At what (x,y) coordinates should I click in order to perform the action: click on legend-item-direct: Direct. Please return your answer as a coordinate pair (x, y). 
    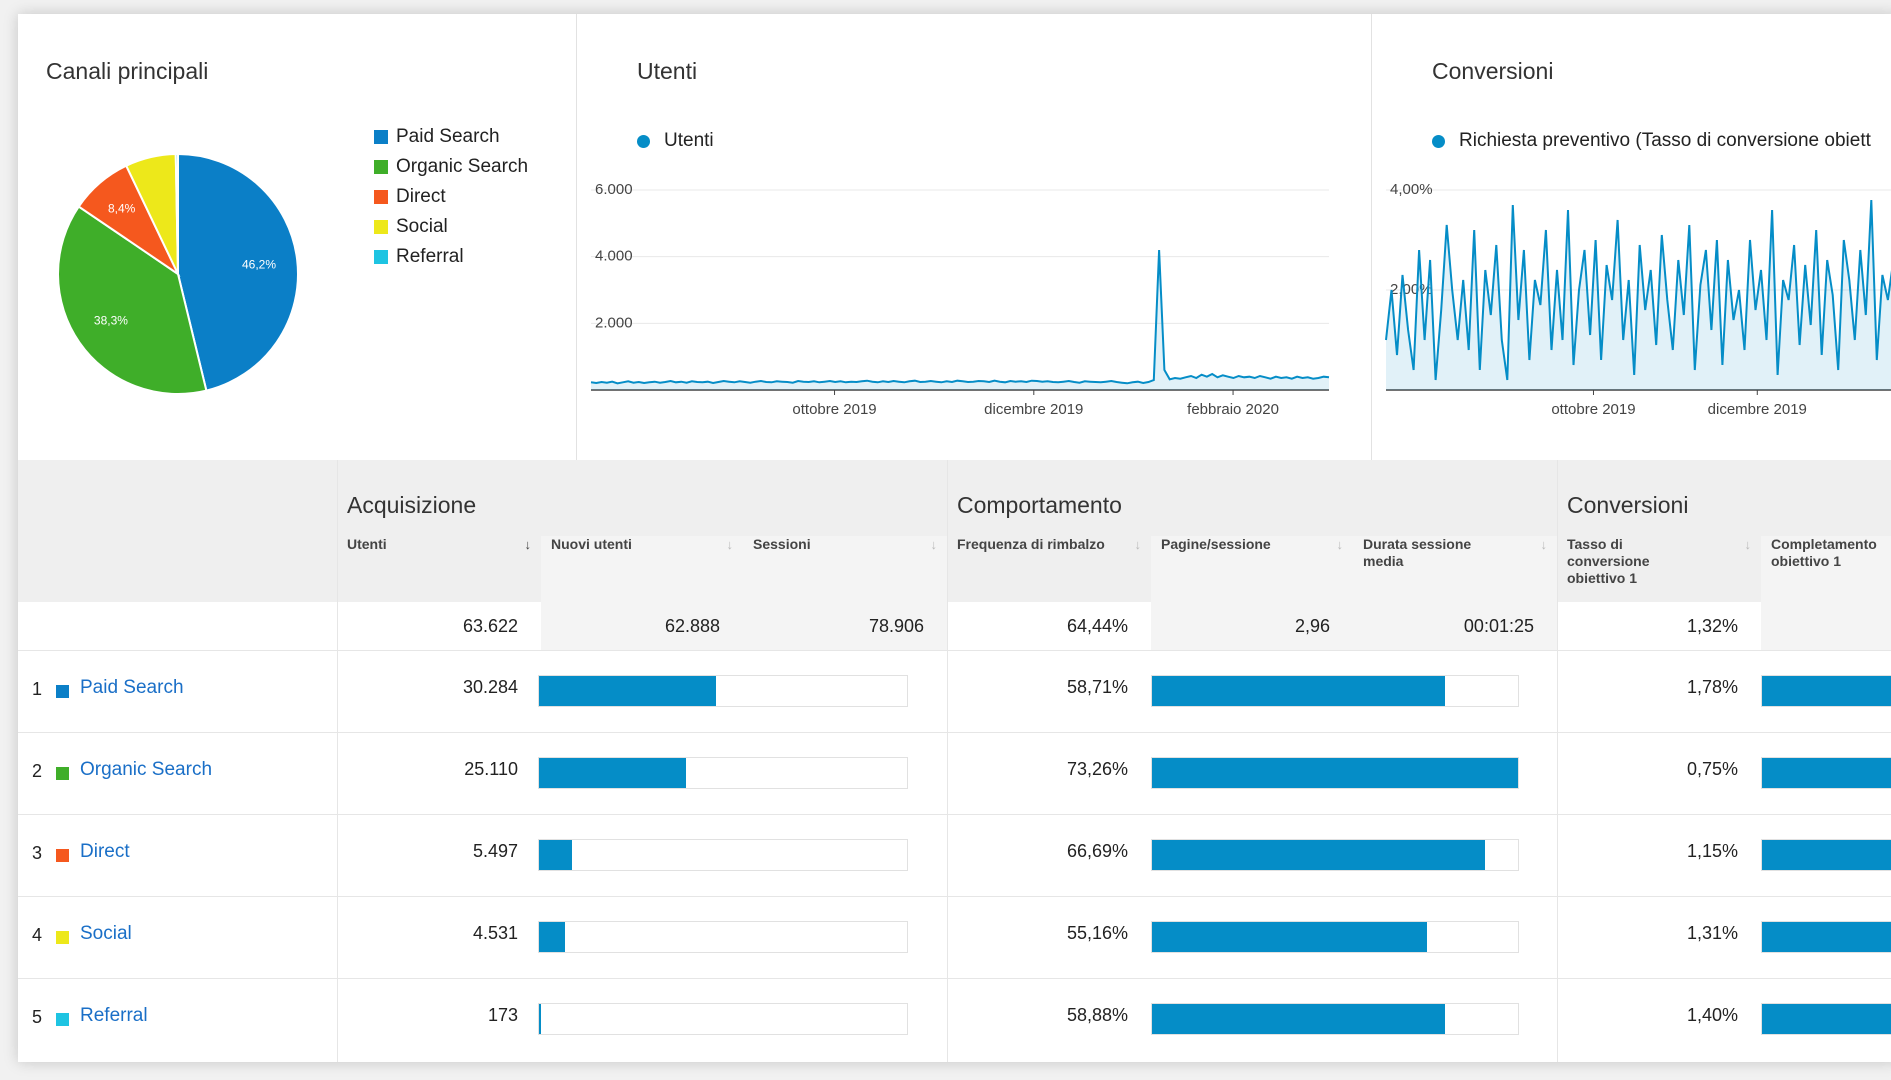
    Looking at the image, I should click on (410, 197).